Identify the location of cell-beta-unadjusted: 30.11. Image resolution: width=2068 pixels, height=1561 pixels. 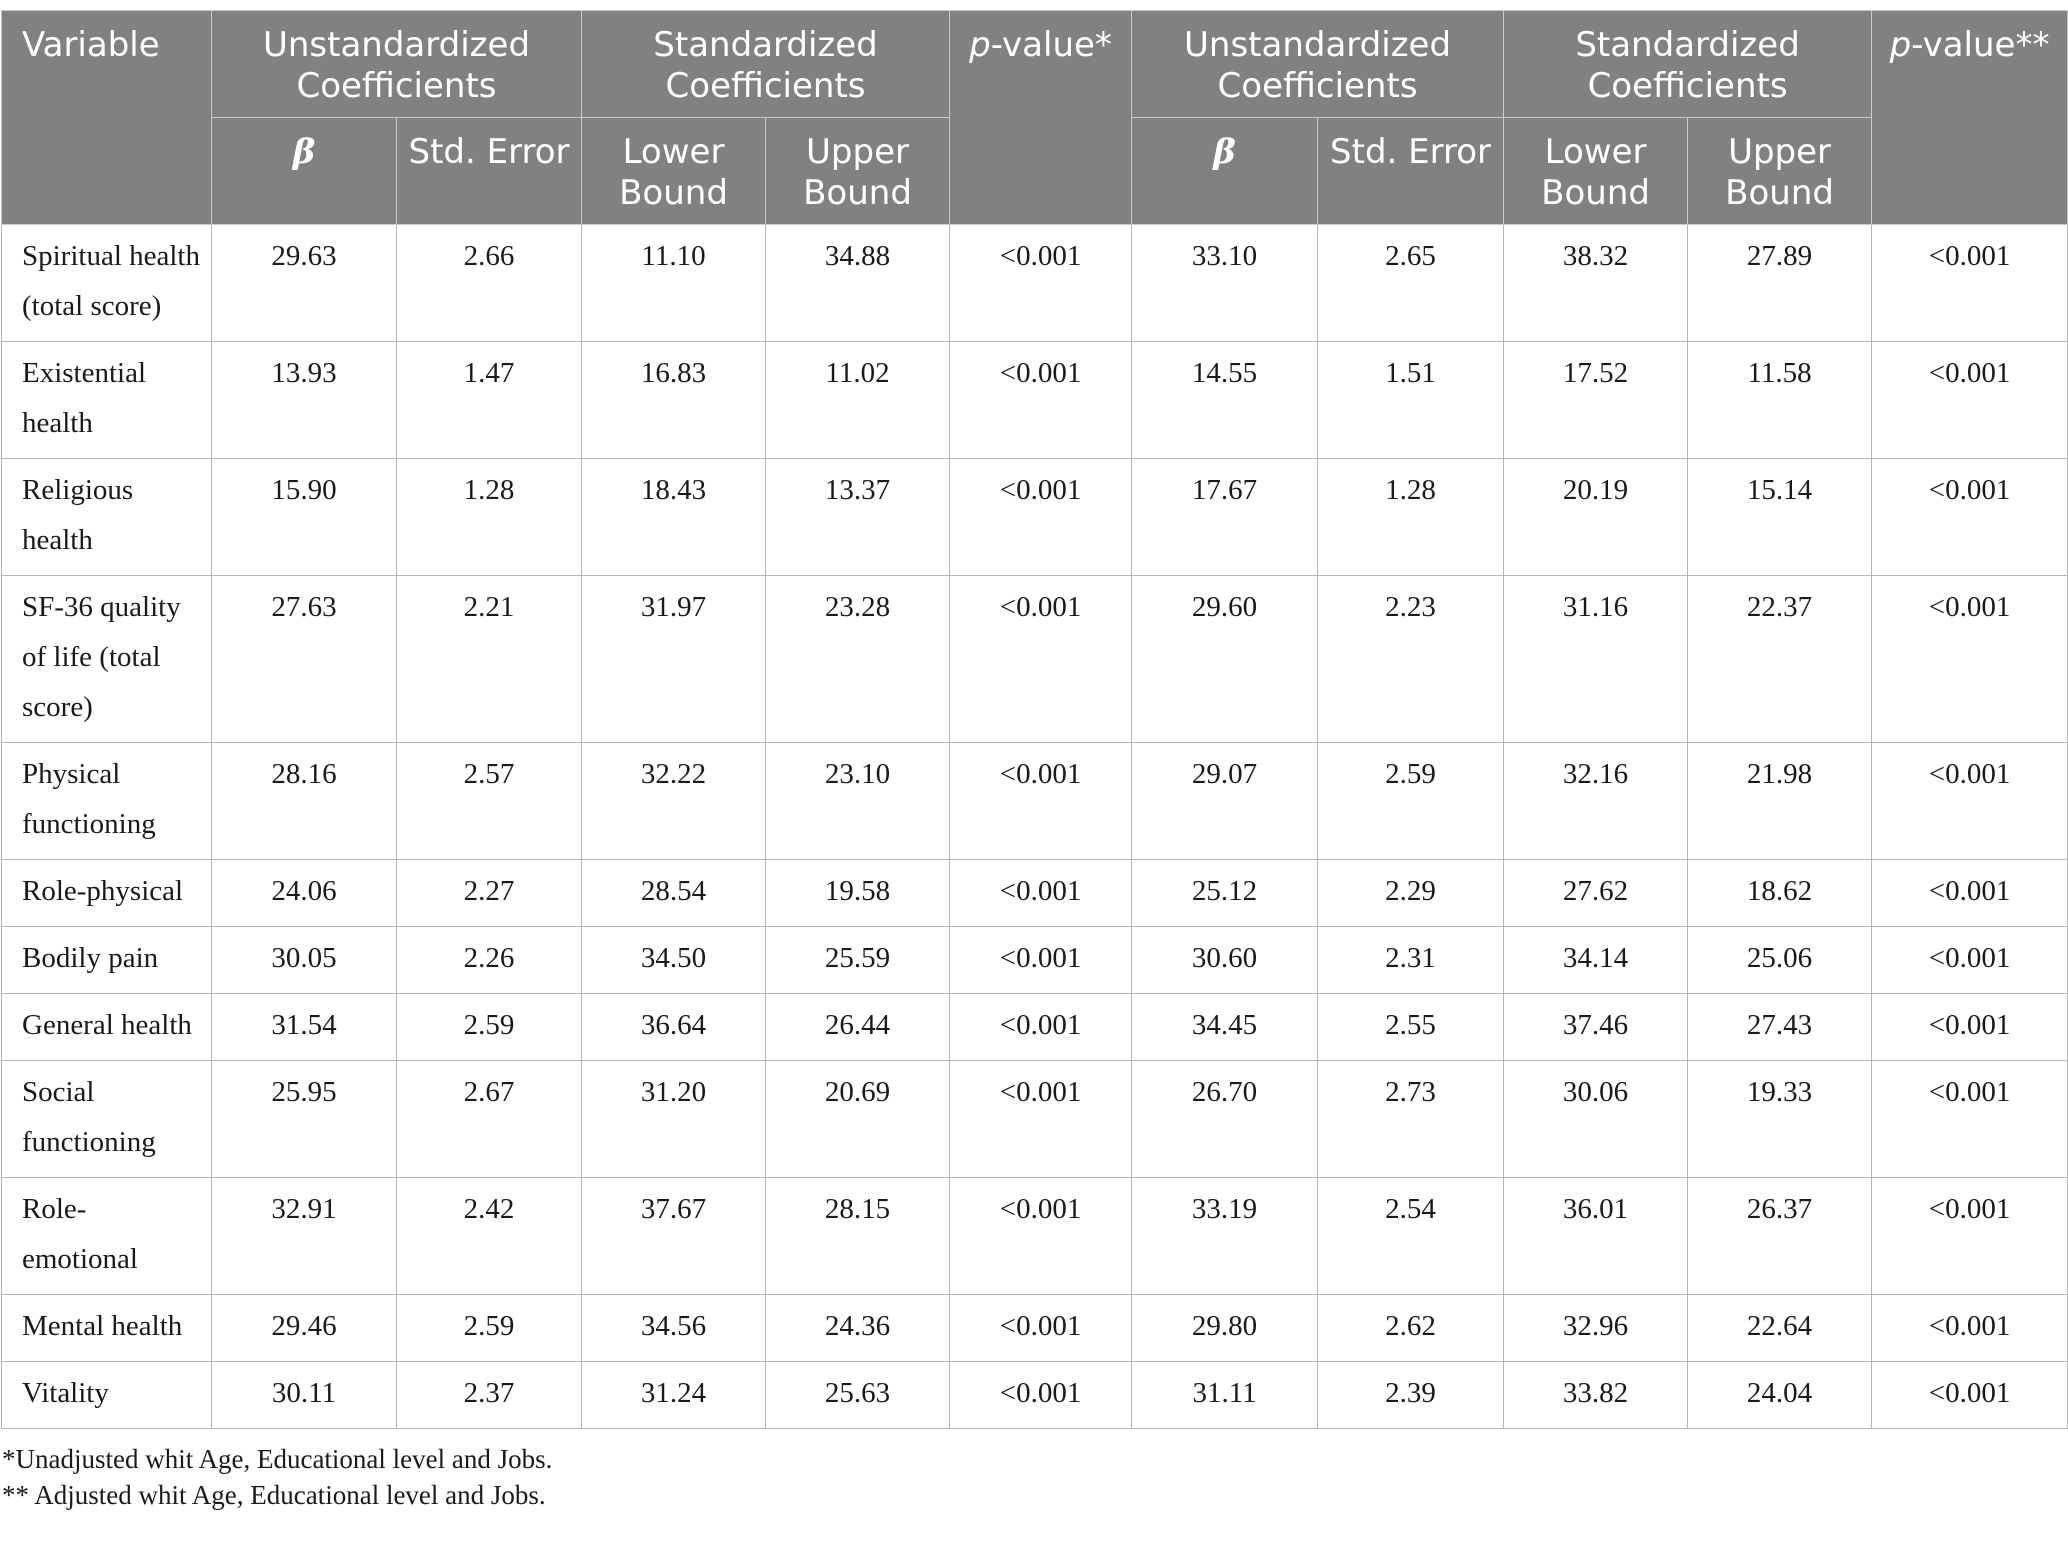
(304, 1395).